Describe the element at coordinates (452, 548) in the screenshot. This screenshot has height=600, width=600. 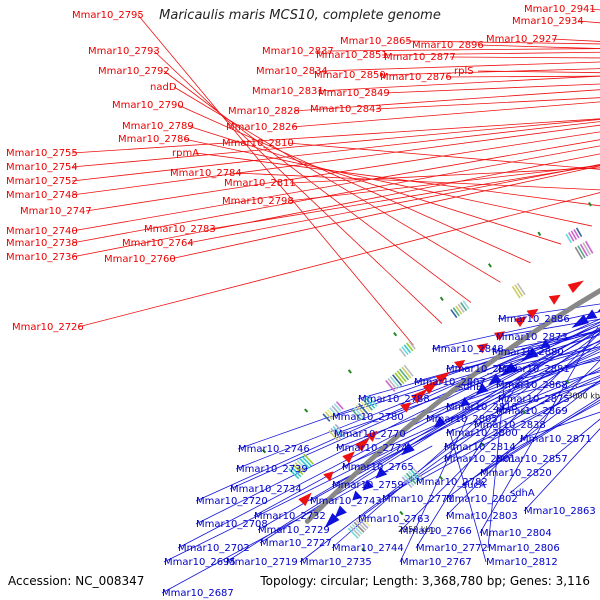
I see `gene-label: Mmar10_2772` at that location.